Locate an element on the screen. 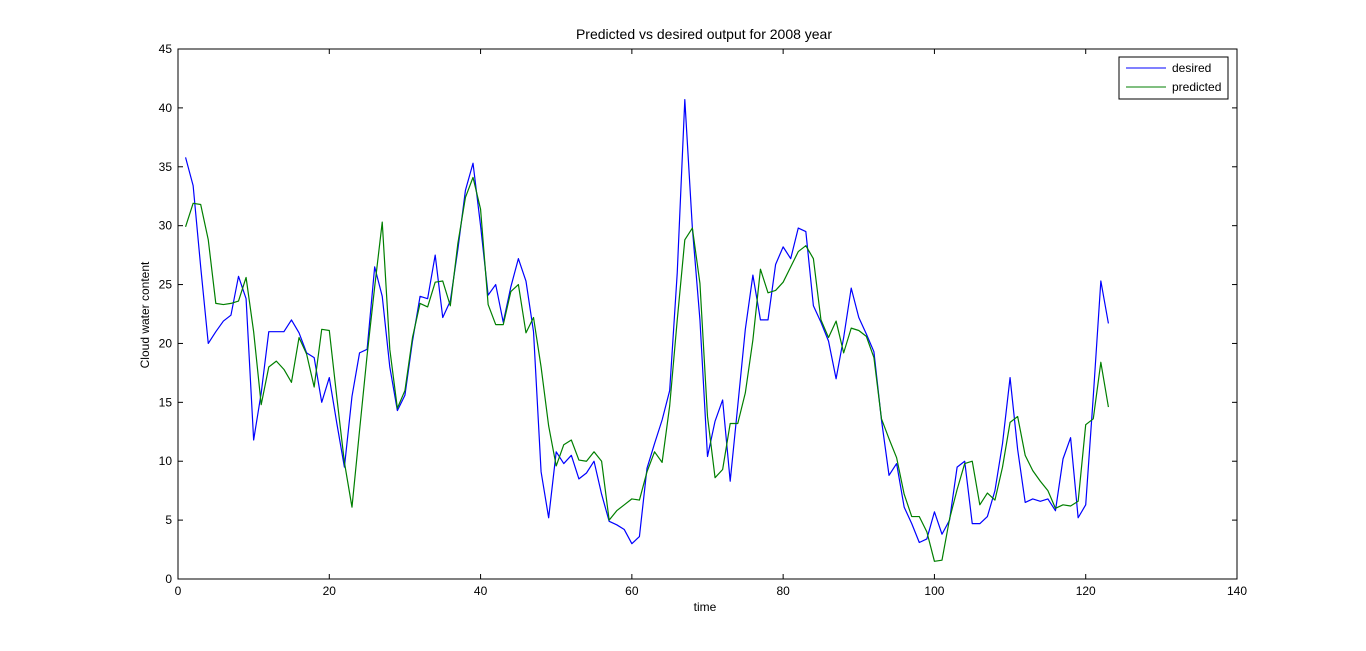  y-tick-label: 30 is located at coordinates (166, 226).